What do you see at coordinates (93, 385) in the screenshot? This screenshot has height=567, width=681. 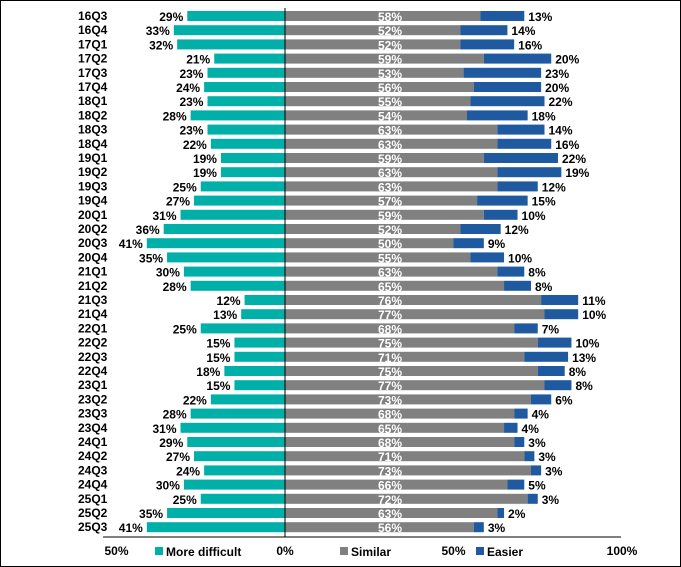 I see `category-label: 23Q1` at bounding box center [93, 385].